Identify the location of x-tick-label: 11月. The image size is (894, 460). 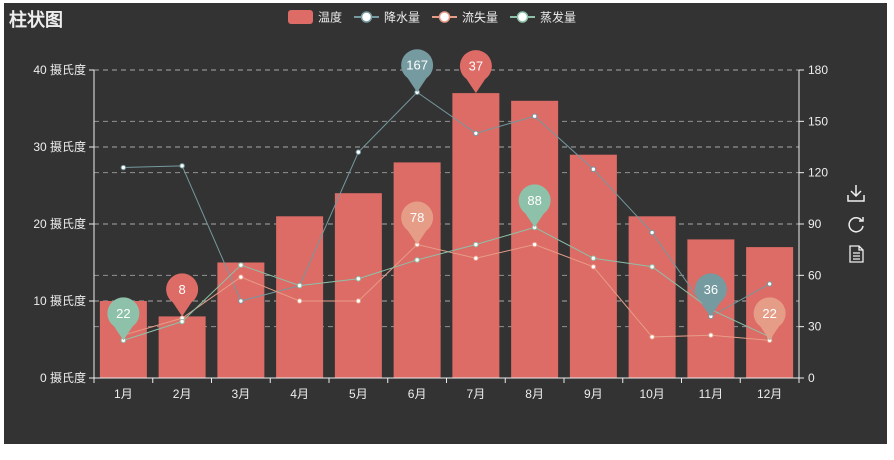
(711, 394).